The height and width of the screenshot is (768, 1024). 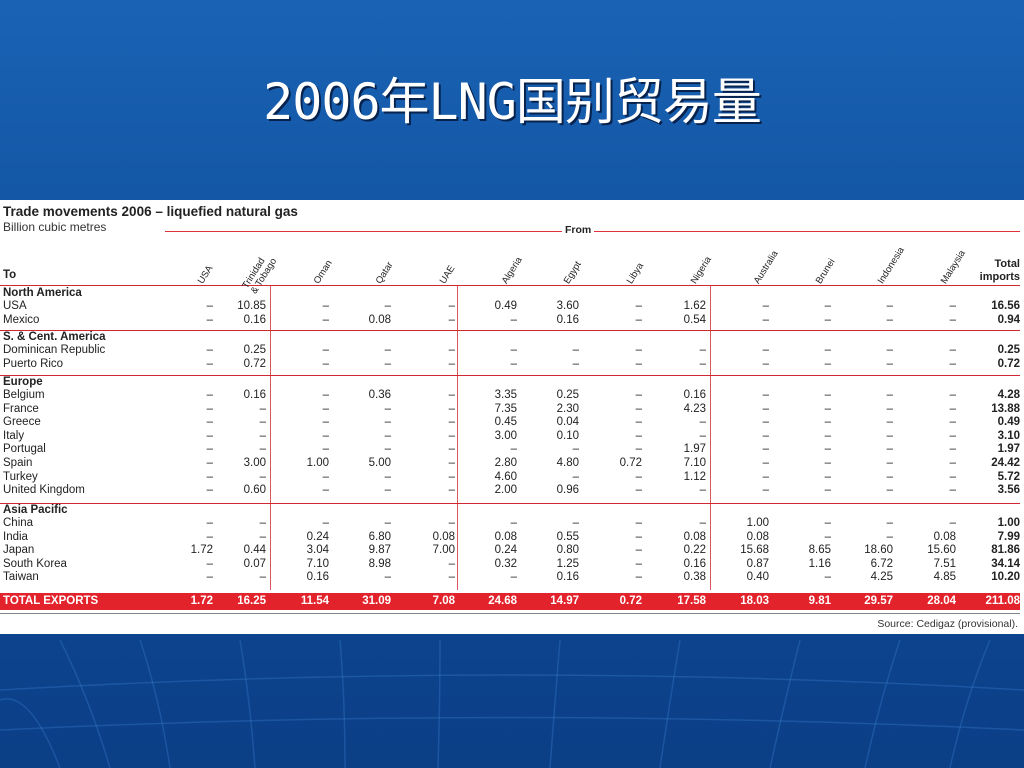 I want to click on table-cell: 0.80, so click(x=567, y=550).